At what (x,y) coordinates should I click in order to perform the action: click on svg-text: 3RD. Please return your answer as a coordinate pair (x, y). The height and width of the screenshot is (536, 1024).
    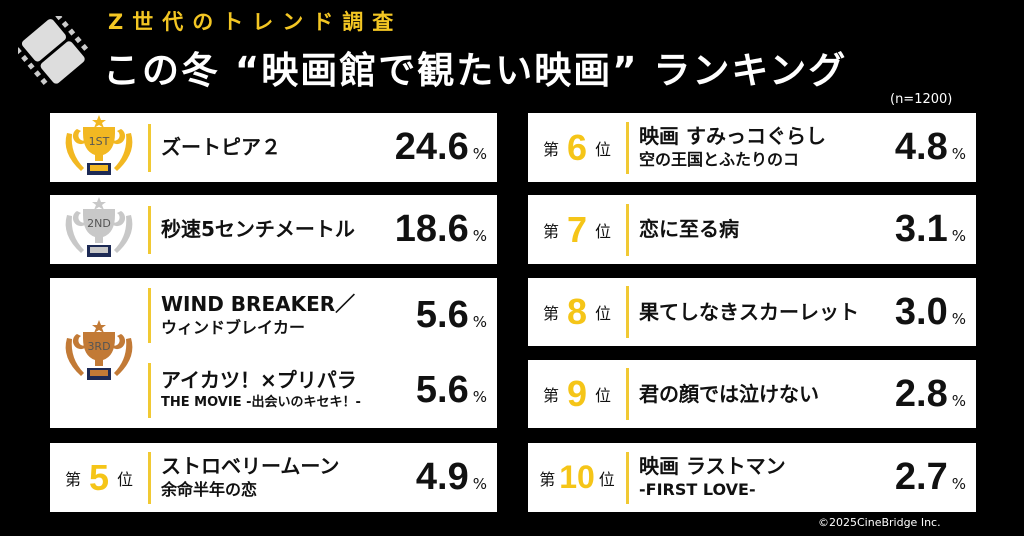
    Looking at the image, I should click on (98, 346).